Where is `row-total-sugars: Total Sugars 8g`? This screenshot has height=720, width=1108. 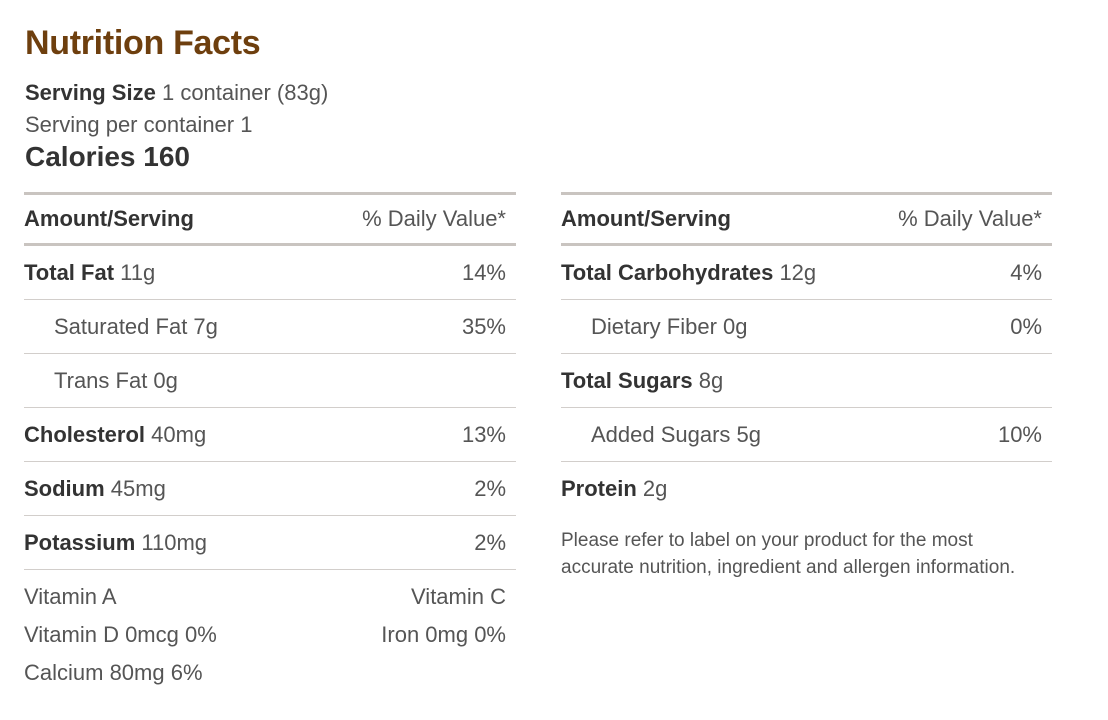 row-total-sugars: Total Sugars 8g is located at coordinates (806, 381).